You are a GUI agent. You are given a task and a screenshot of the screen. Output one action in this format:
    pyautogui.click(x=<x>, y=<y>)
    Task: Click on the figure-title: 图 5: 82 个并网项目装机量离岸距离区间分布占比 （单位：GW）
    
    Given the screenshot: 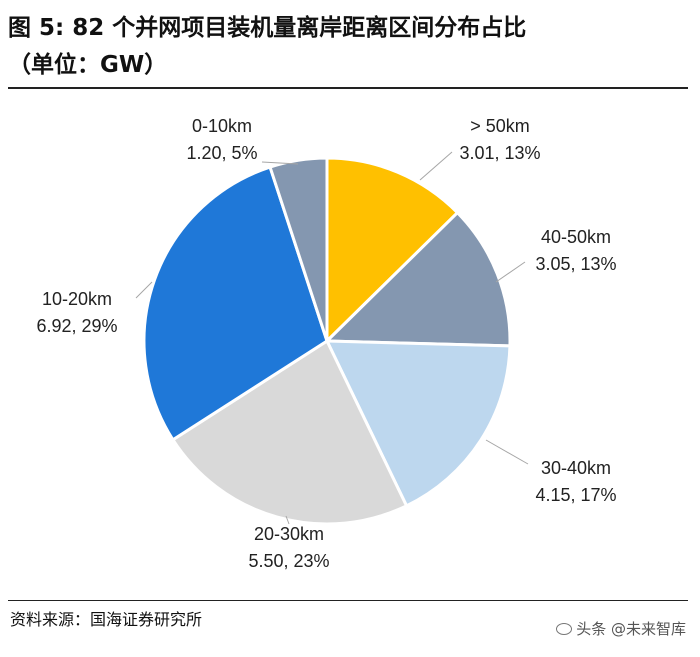 What is the action you would take?
    pyautogui.click(x=348, y=47)
    